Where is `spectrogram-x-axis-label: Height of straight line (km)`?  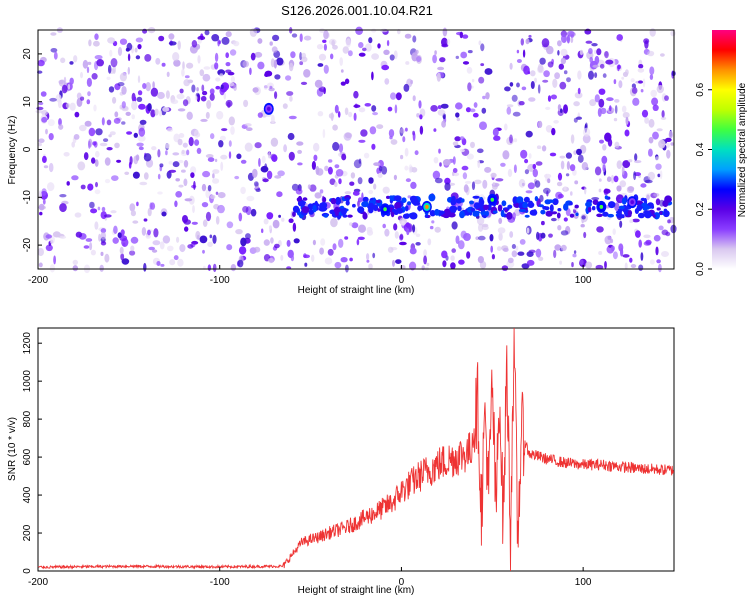
spectrogram-x-axis-label: Height of straight line (km) is located at coordinates (356, 290).